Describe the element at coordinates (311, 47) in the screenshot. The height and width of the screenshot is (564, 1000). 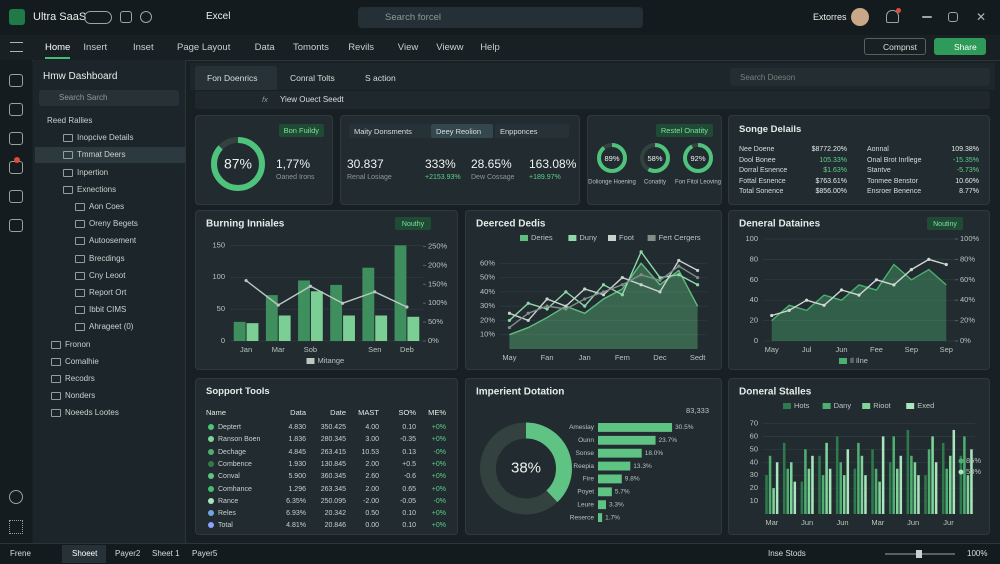
I see `ribbon-tab: Tomonts` at that location.